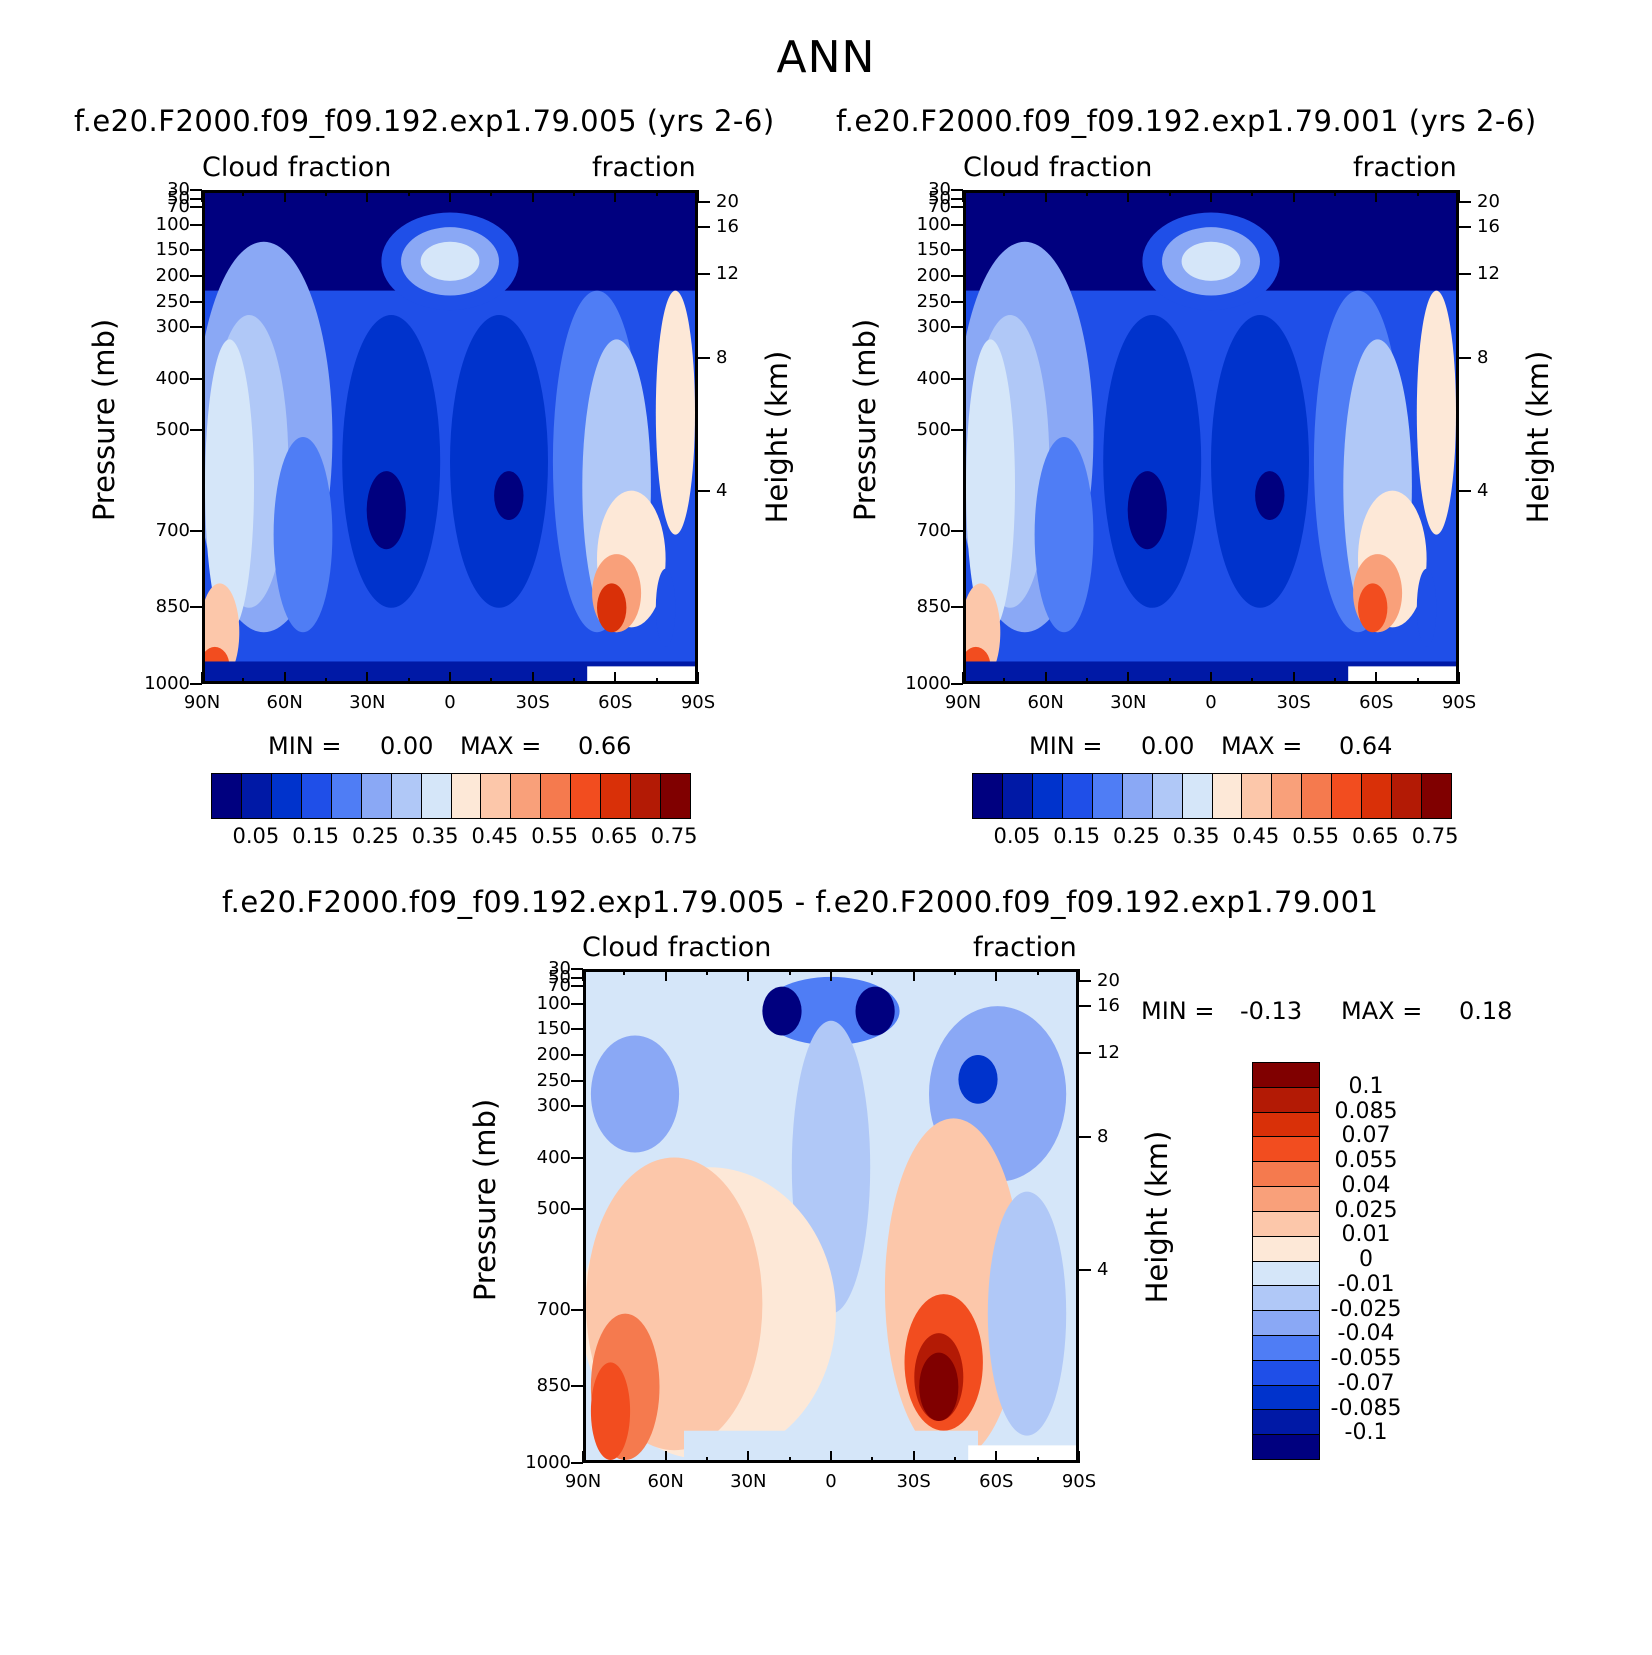  Describe the element at coordinates (1211, 437) in the screenshot. I see `contour-field` at that location.